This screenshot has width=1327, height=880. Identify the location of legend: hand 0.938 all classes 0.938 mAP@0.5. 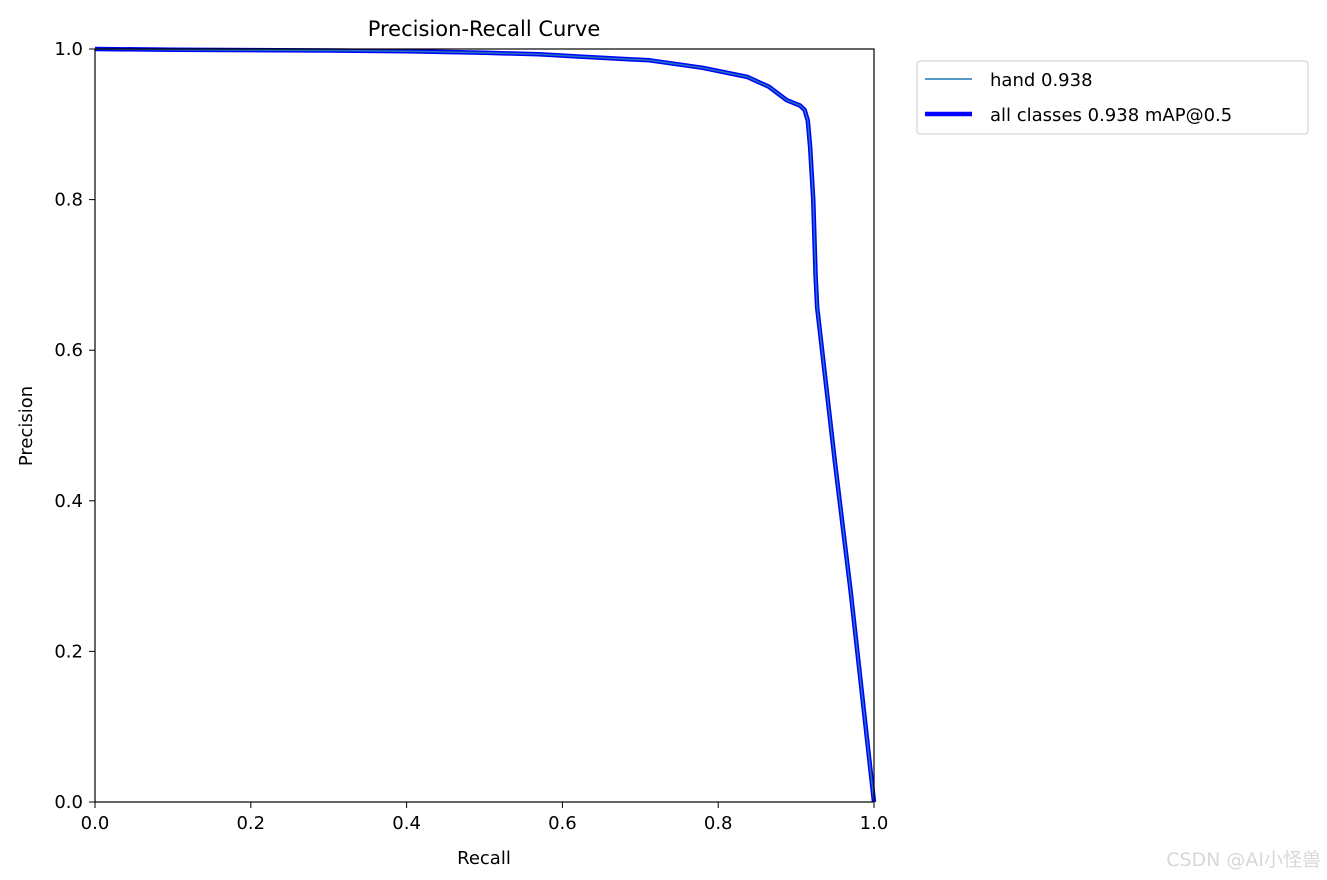
(1112, 97).